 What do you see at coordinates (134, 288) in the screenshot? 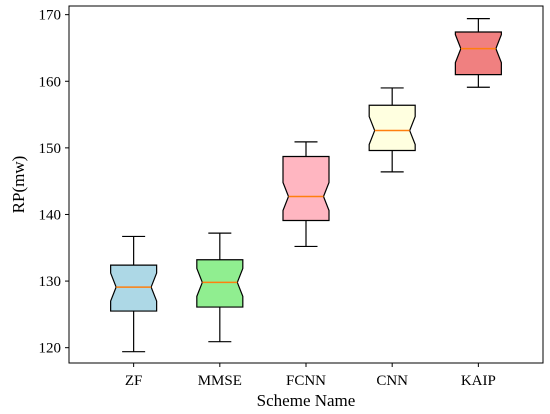
I see `box-body-zf` at bounding box center [134, 288].